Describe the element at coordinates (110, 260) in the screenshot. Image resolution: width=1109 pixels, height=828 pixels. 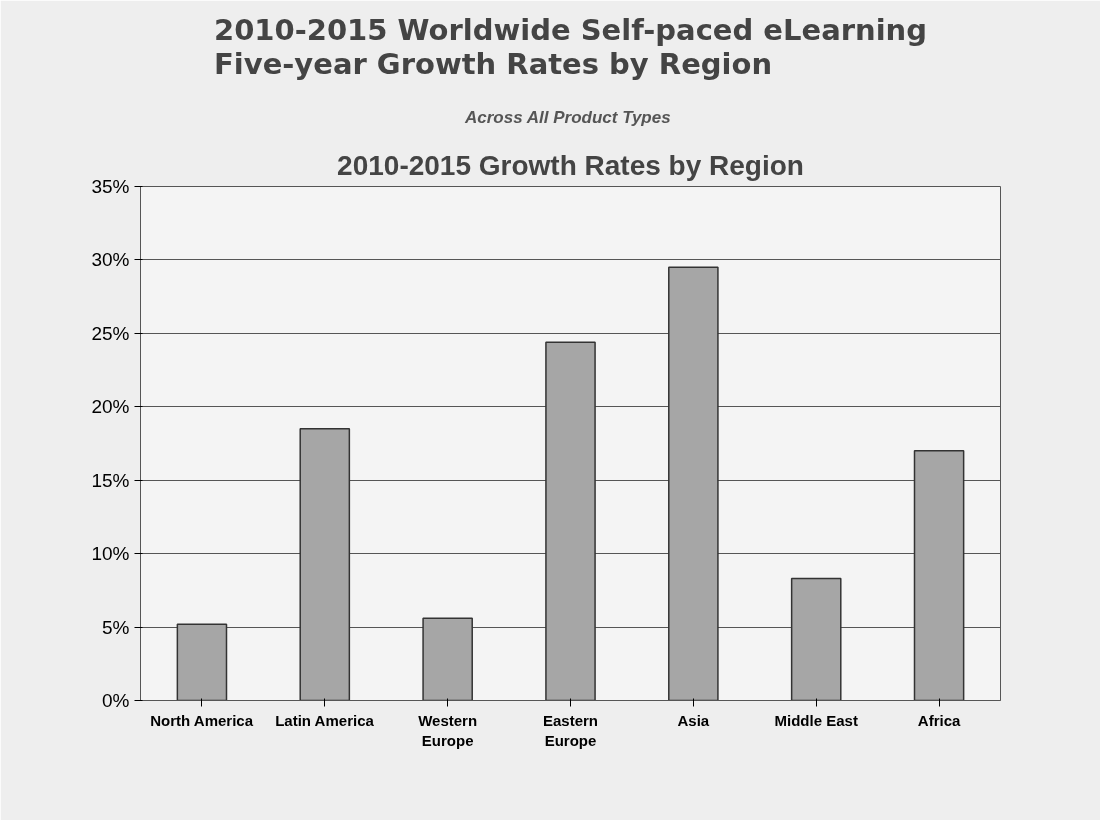
I see `y-tick-label: 30%` at that location.